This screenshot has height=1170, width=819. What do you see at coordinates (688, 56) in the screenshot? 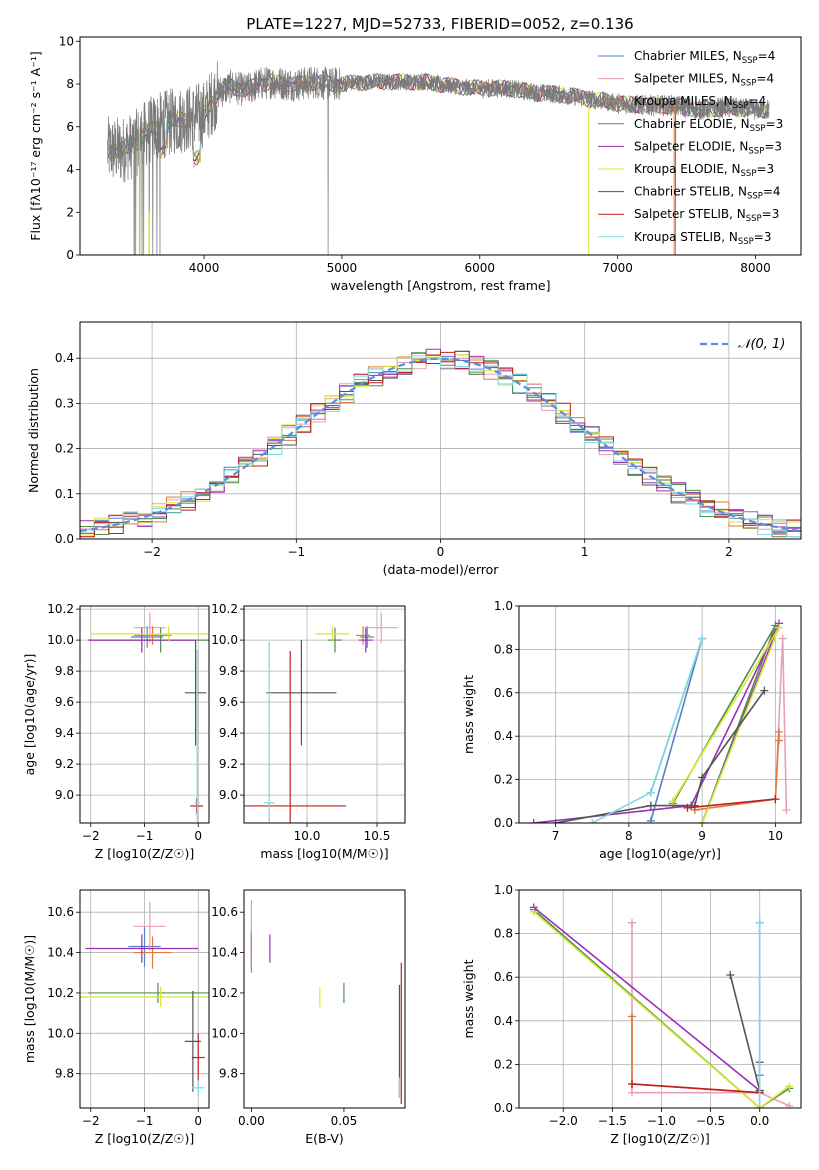
I see `legend-text: Chabrier MILES, N` at bounding box center [688, 56].